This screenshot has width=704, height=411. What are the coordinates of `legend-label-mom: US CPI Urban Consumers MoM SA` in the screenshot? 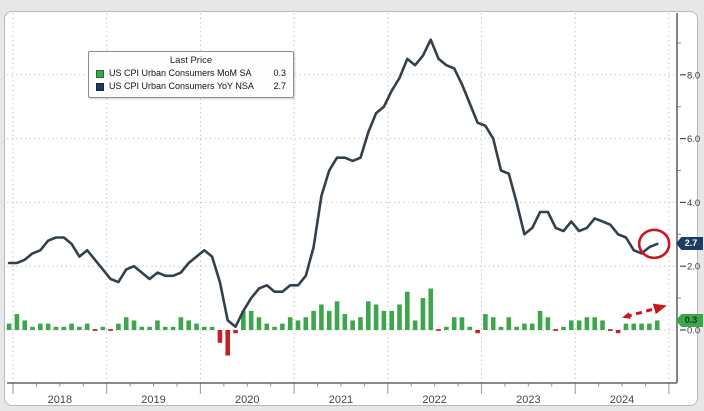 It's located at (180, 73).